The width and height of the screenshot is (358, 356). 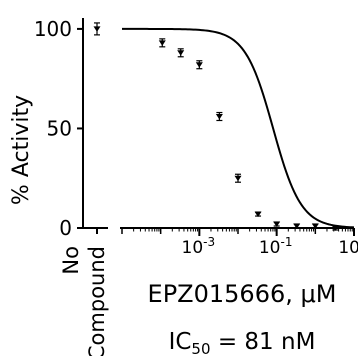 I want to click on x-tick-label: 10⁻³, so click(x=199, y=246).